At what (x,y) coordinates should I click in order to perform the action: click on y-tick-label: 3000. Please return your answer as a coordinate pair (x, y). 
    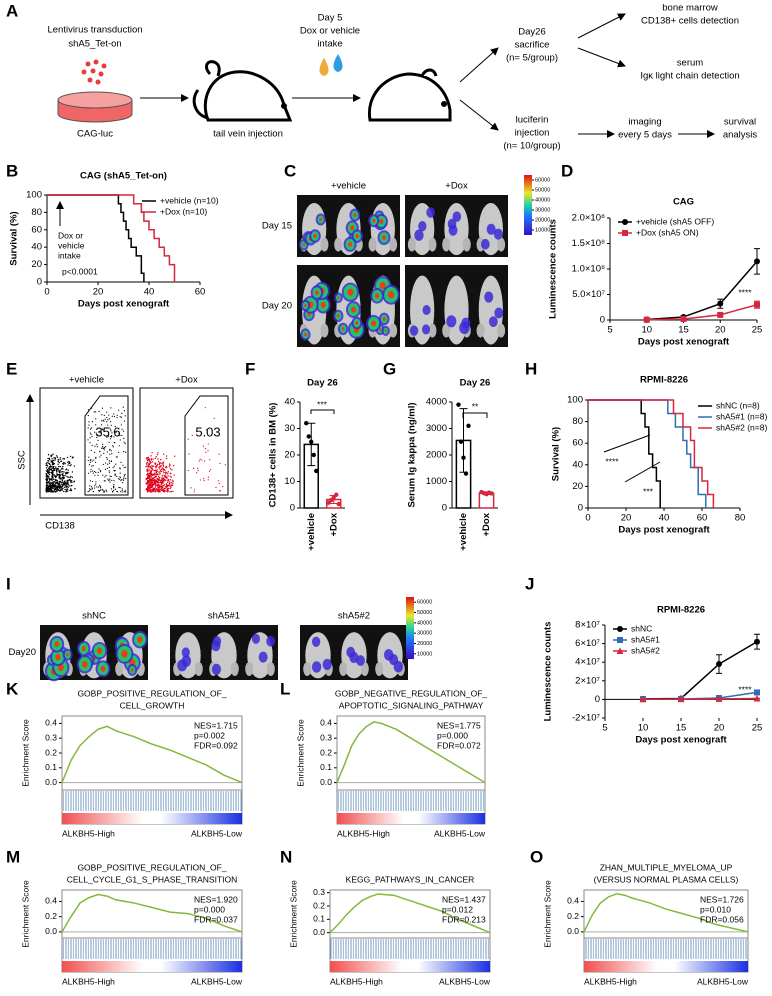
    Looking at the image, I should click on (436, 428).